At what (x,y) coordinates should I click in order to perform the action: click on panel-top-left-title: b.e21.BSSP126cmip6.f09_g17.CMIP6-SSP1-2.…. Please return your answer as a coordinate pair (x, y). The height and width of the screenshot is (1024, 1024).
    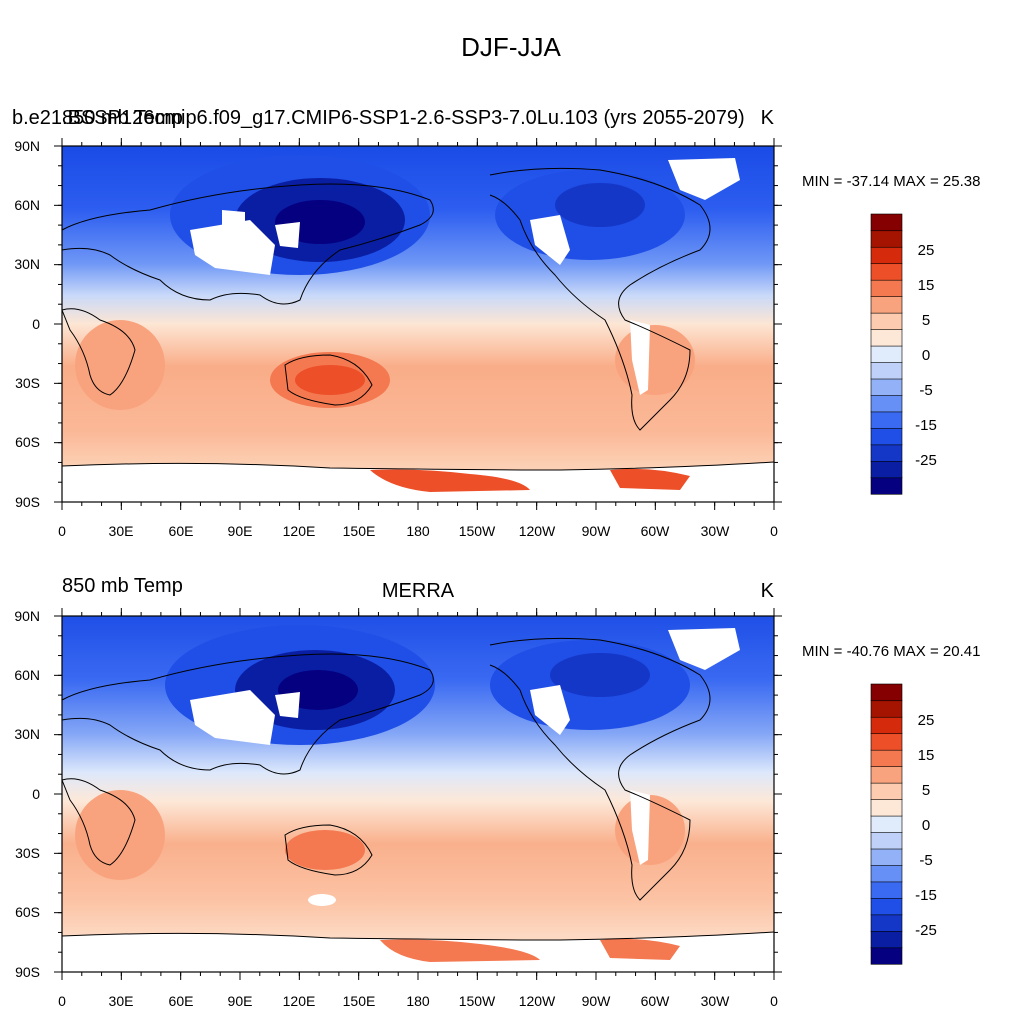
    Looking at the image, I should click on (378, 118).